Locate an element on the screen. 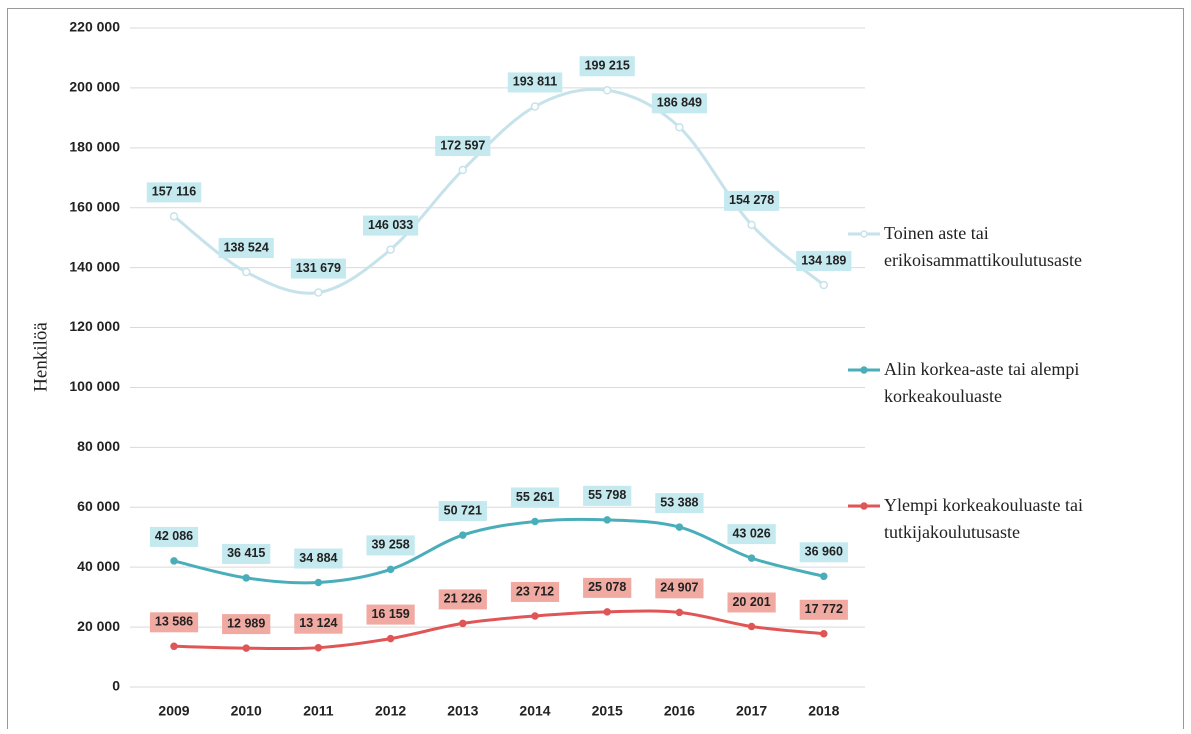 Image resolution: width=1191 pixels, height=734 pixels. data-label: 13 586 is located at coordinates (174, 622).